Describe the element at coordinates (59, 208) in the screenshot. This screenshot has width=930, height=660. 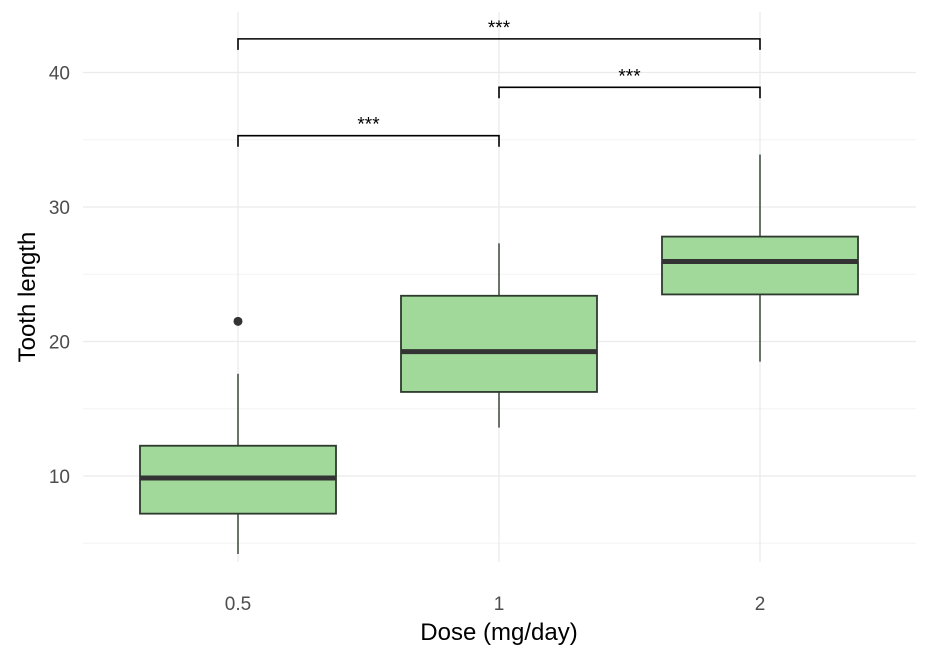
I see `y-tick-label: 30` at that location.